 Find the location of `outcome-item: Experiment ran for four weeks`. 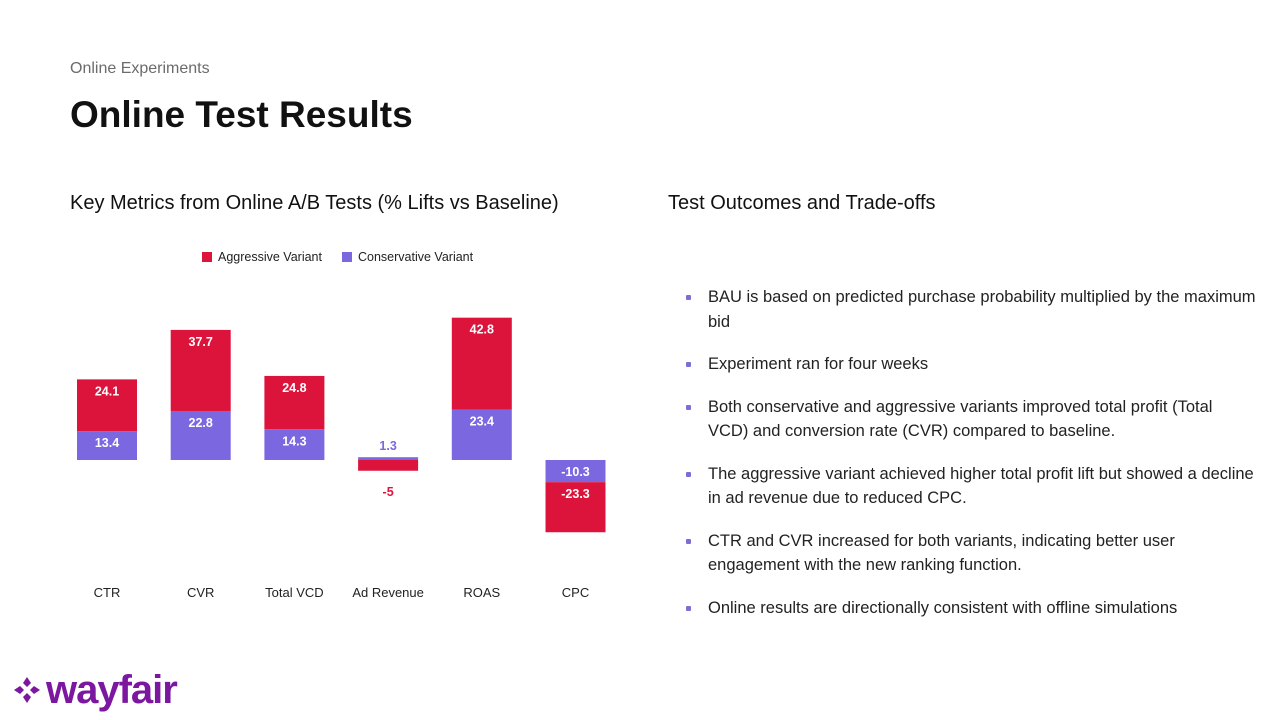

outcome-item: Experiment ran for four weeks is located at coordinates (971, 364).